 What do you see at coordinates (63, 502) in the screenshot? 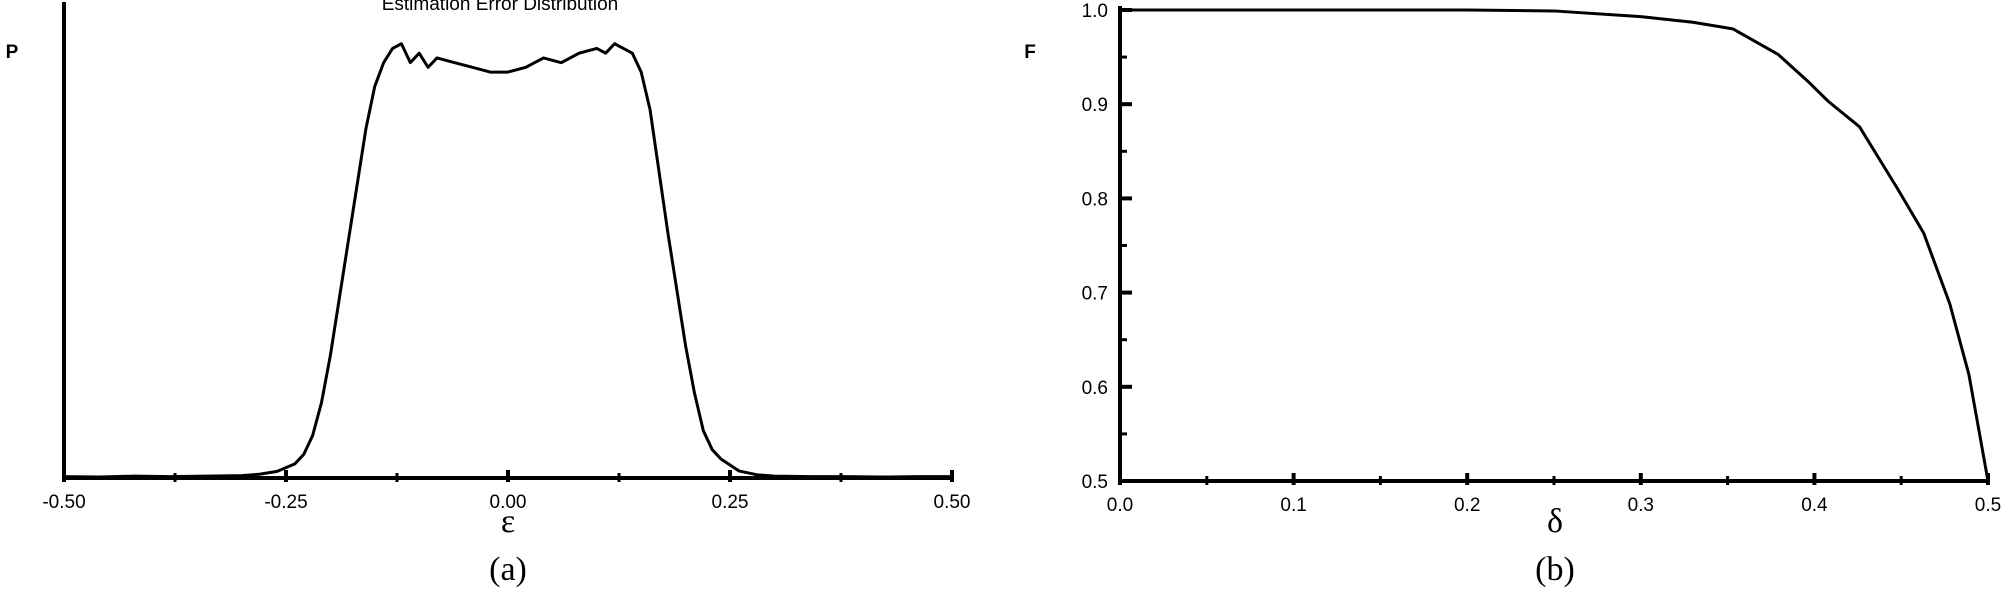
I see `x-tick-label: -0.50` at bounding box center [63, 502].